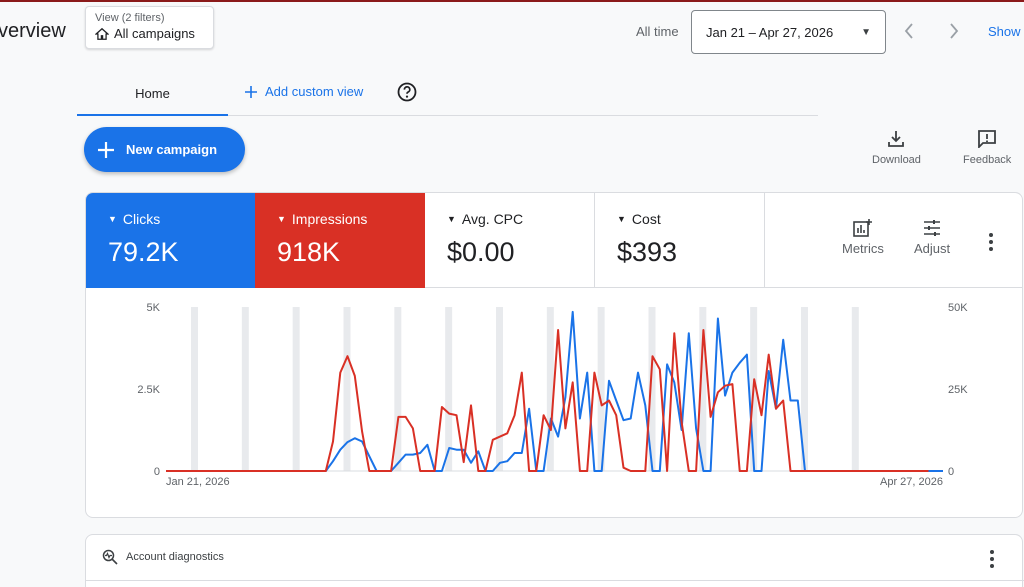 The width and height of the screenshot is (1024, 587). Describe the element at coordinates (896, 139) in the screenshot. I see `download-icon` at that location.